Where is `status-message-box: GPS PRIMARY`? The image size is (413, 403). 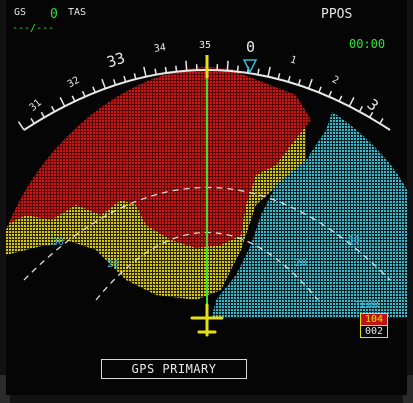 status-message-box: GPS PRIMARY is located at coordinates (174, 369).